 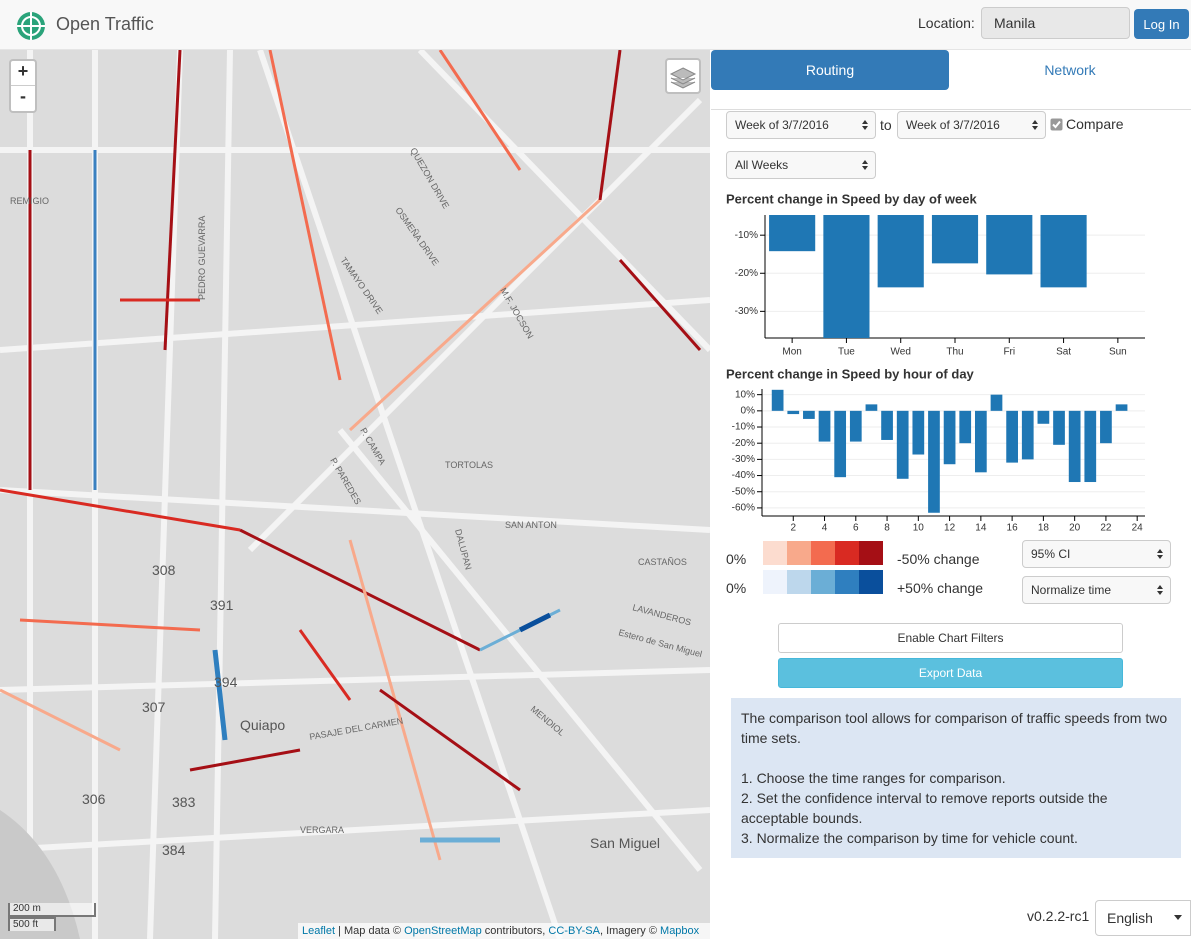 I want to click on compare-checkbox, so click(x=1056, y=124).